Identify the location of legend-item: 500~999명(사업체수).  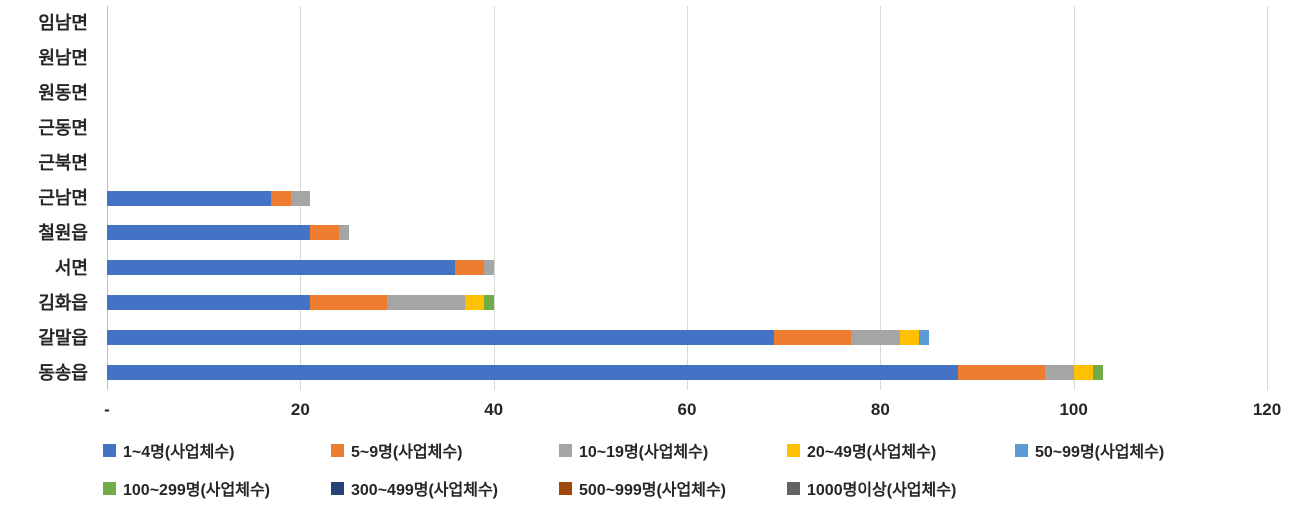
(673, 488).